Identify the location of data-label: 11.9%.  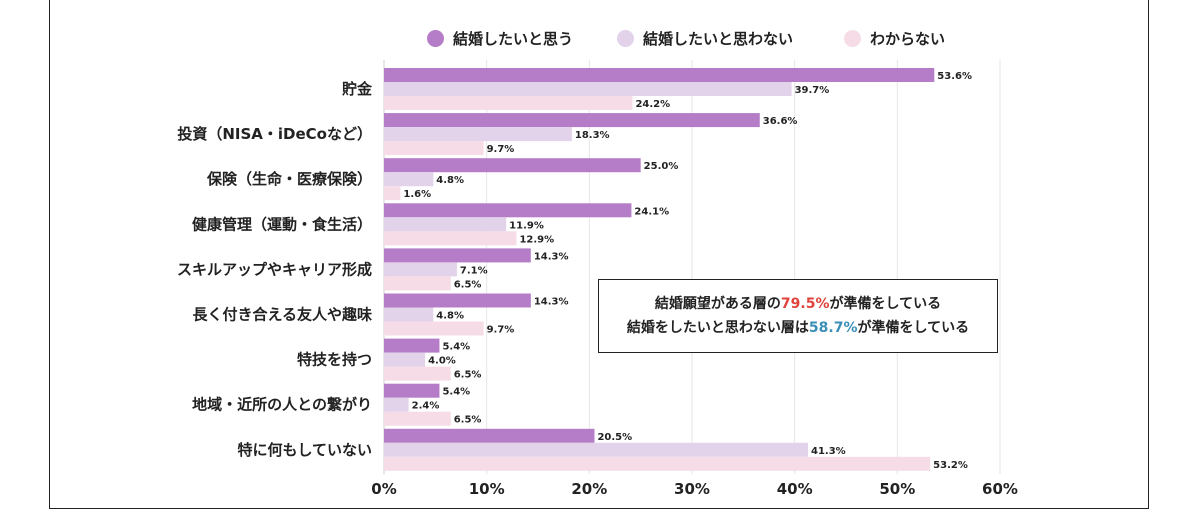
(526, 225).